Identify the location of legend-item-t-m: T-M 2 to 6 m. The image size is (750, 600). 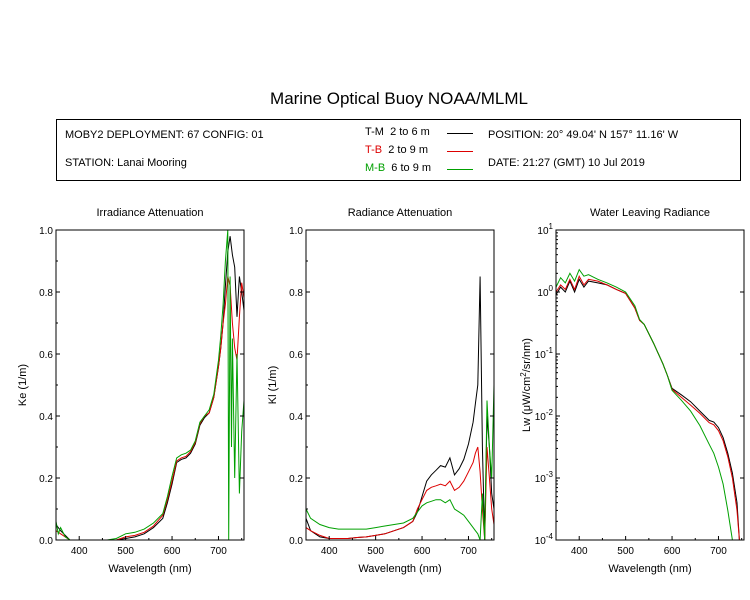
(397, 132).